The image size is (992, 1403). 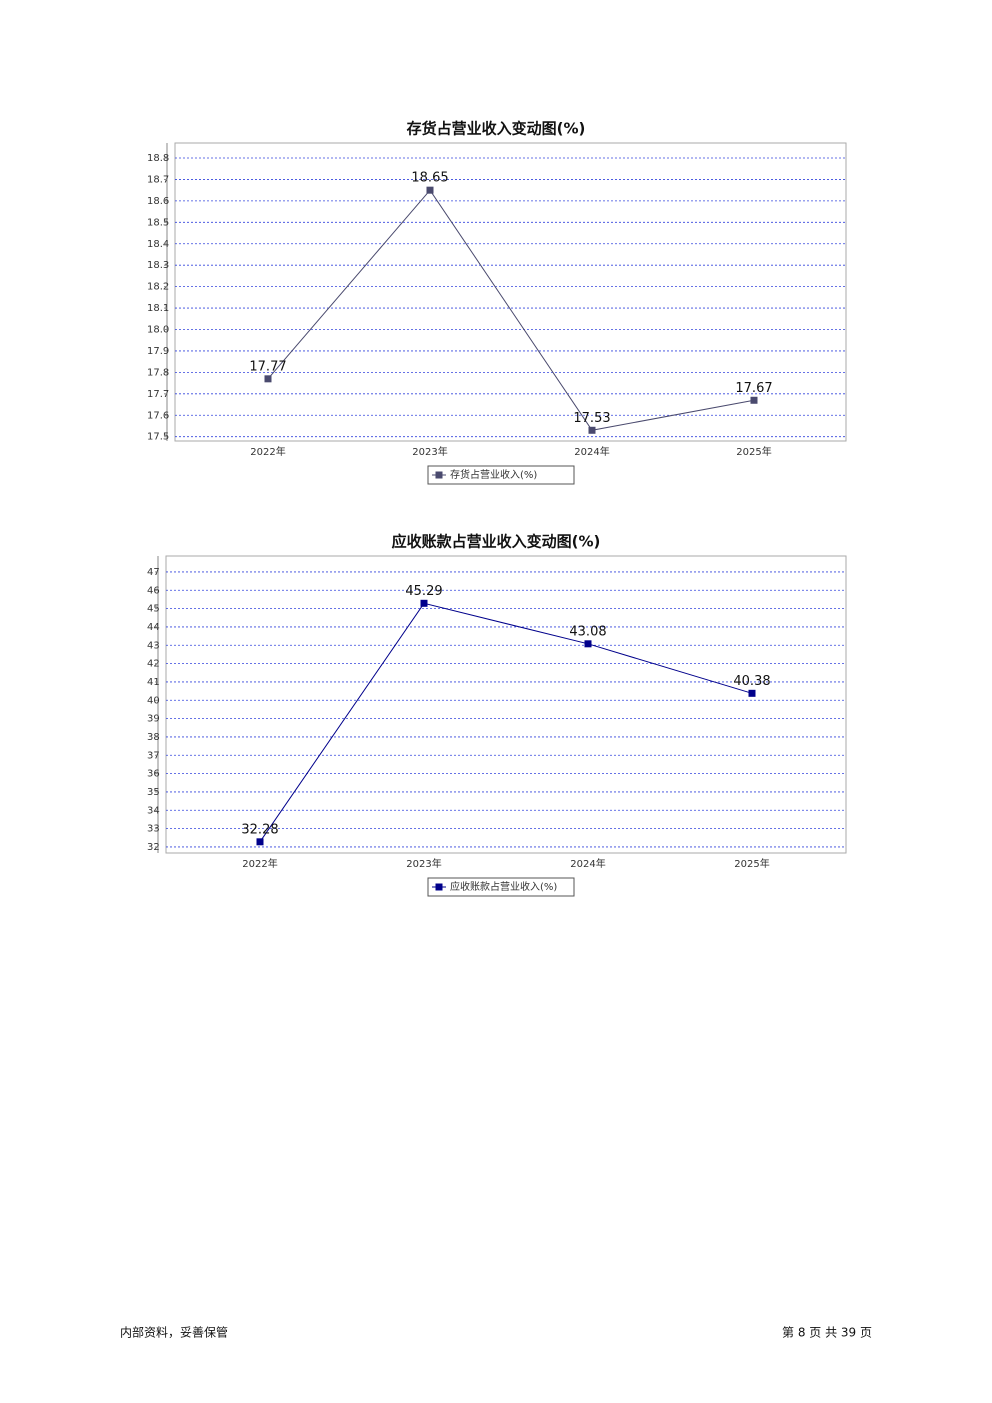 I want to click on y-tick-label: 17.9, so click(x=158, y=351).